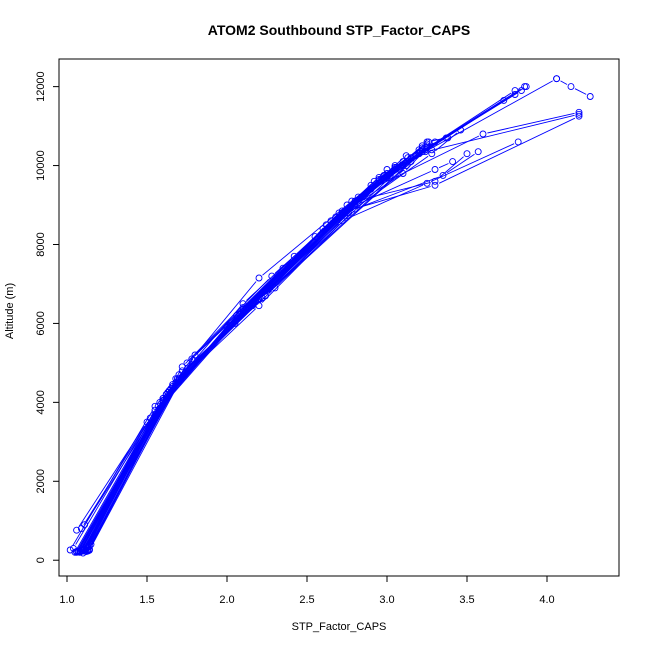 Image resolution: width=650 pixels, height=650 pixels. Describe the element at coordinates (41, 244) in the screenshot. I see `y-tick-label: 8000` at that location.